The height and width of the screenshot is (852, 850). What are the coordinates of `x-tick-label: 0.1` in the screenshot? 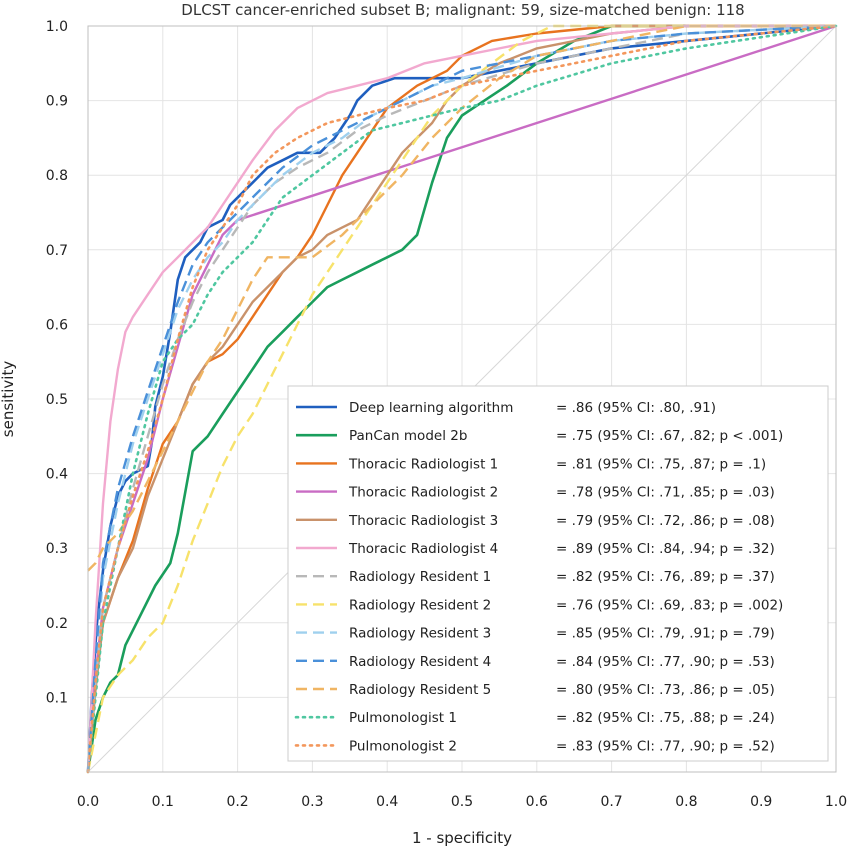 It's located at (163, 802).